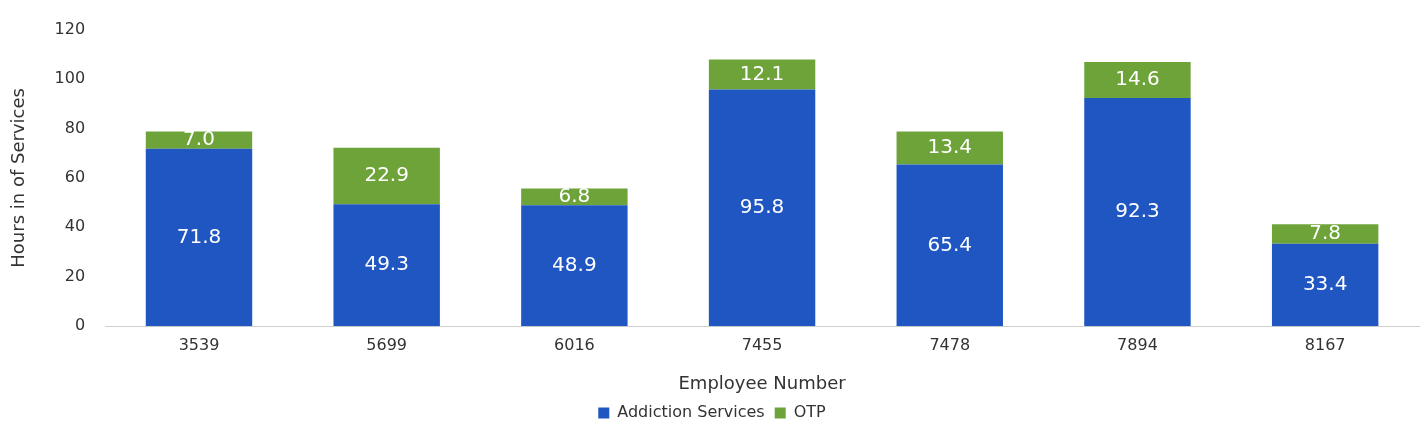  Describe the element at coordinates (950, 344) in the screenshot. I see `x-tick-label: 7478` at that location.